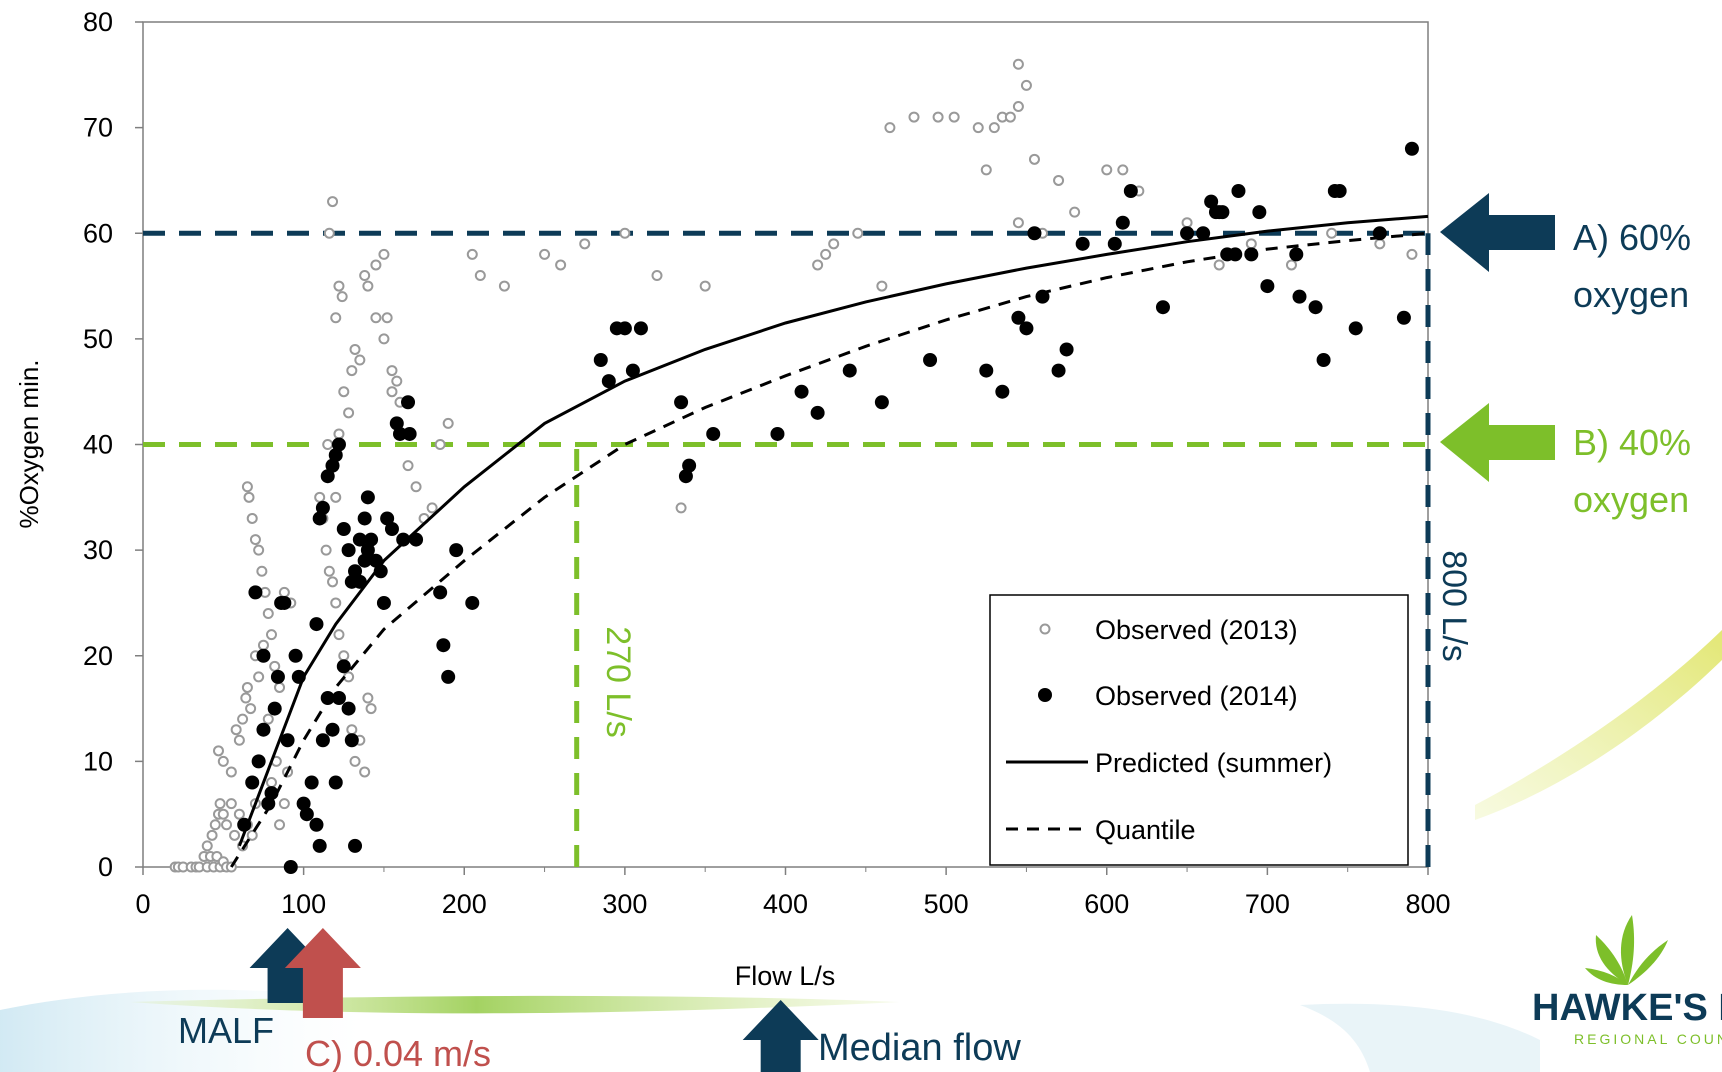  What do you see at coordinates (1631, 294) in the screenshot?
I see `annotation-a-line2: oxygen` at bounding box center [1631, 294].